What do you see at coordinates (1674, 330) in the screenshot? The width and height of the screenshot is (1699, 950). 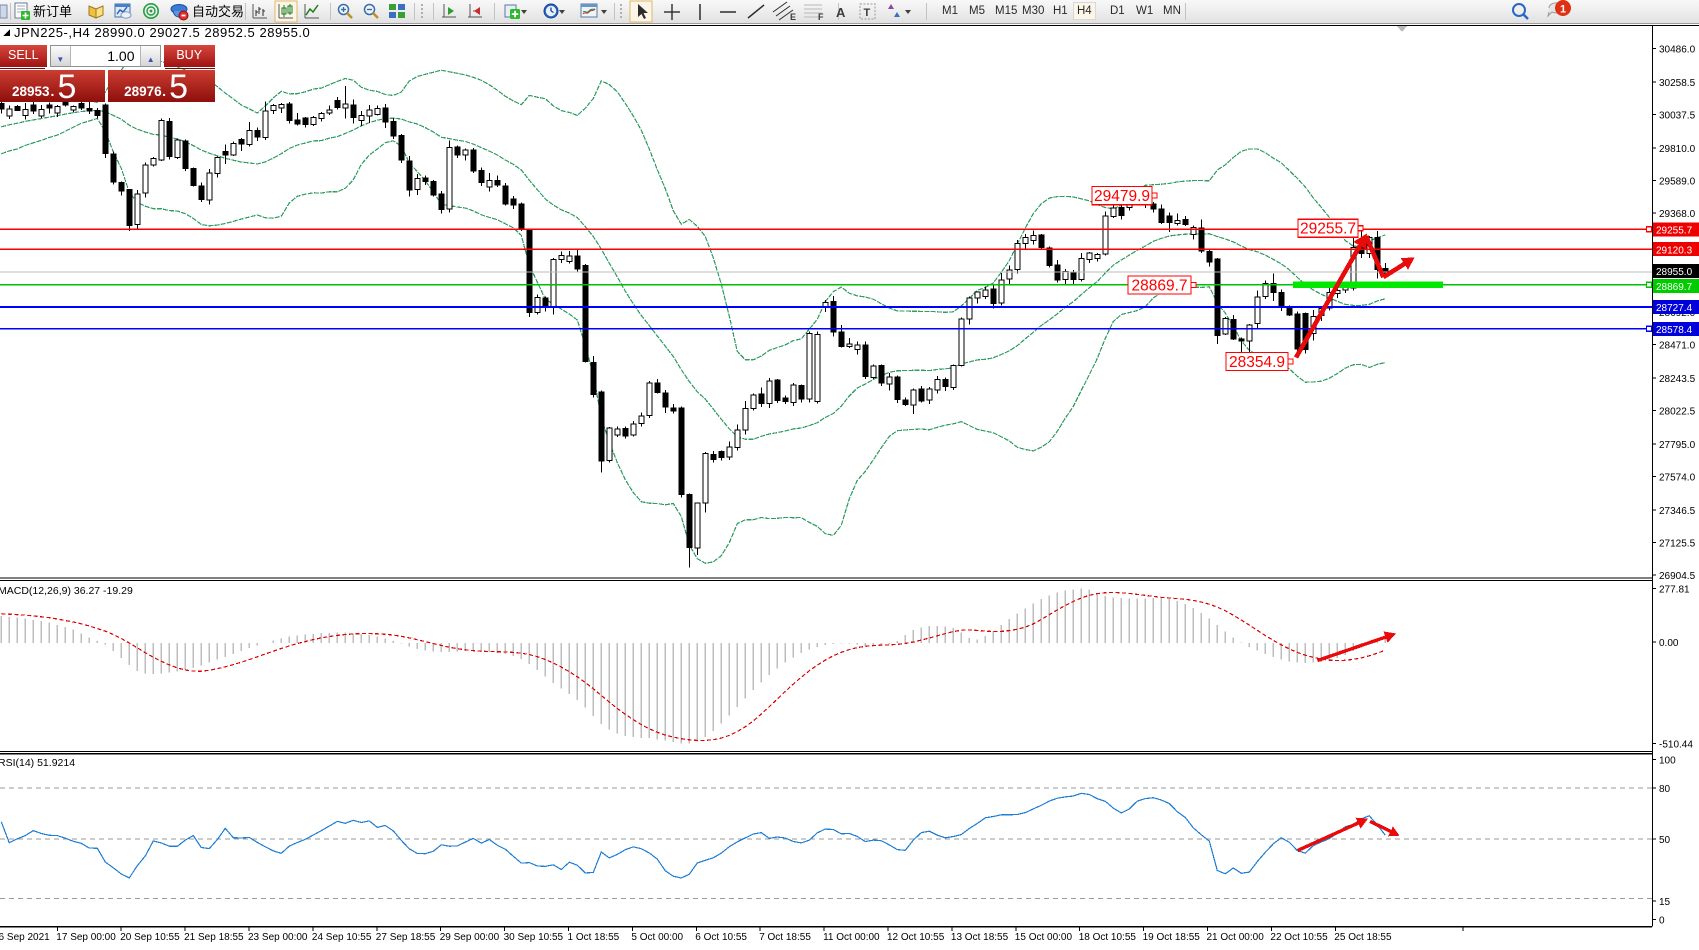 I see `svg-text: 28578.4` at bounding box center [1674, 330].